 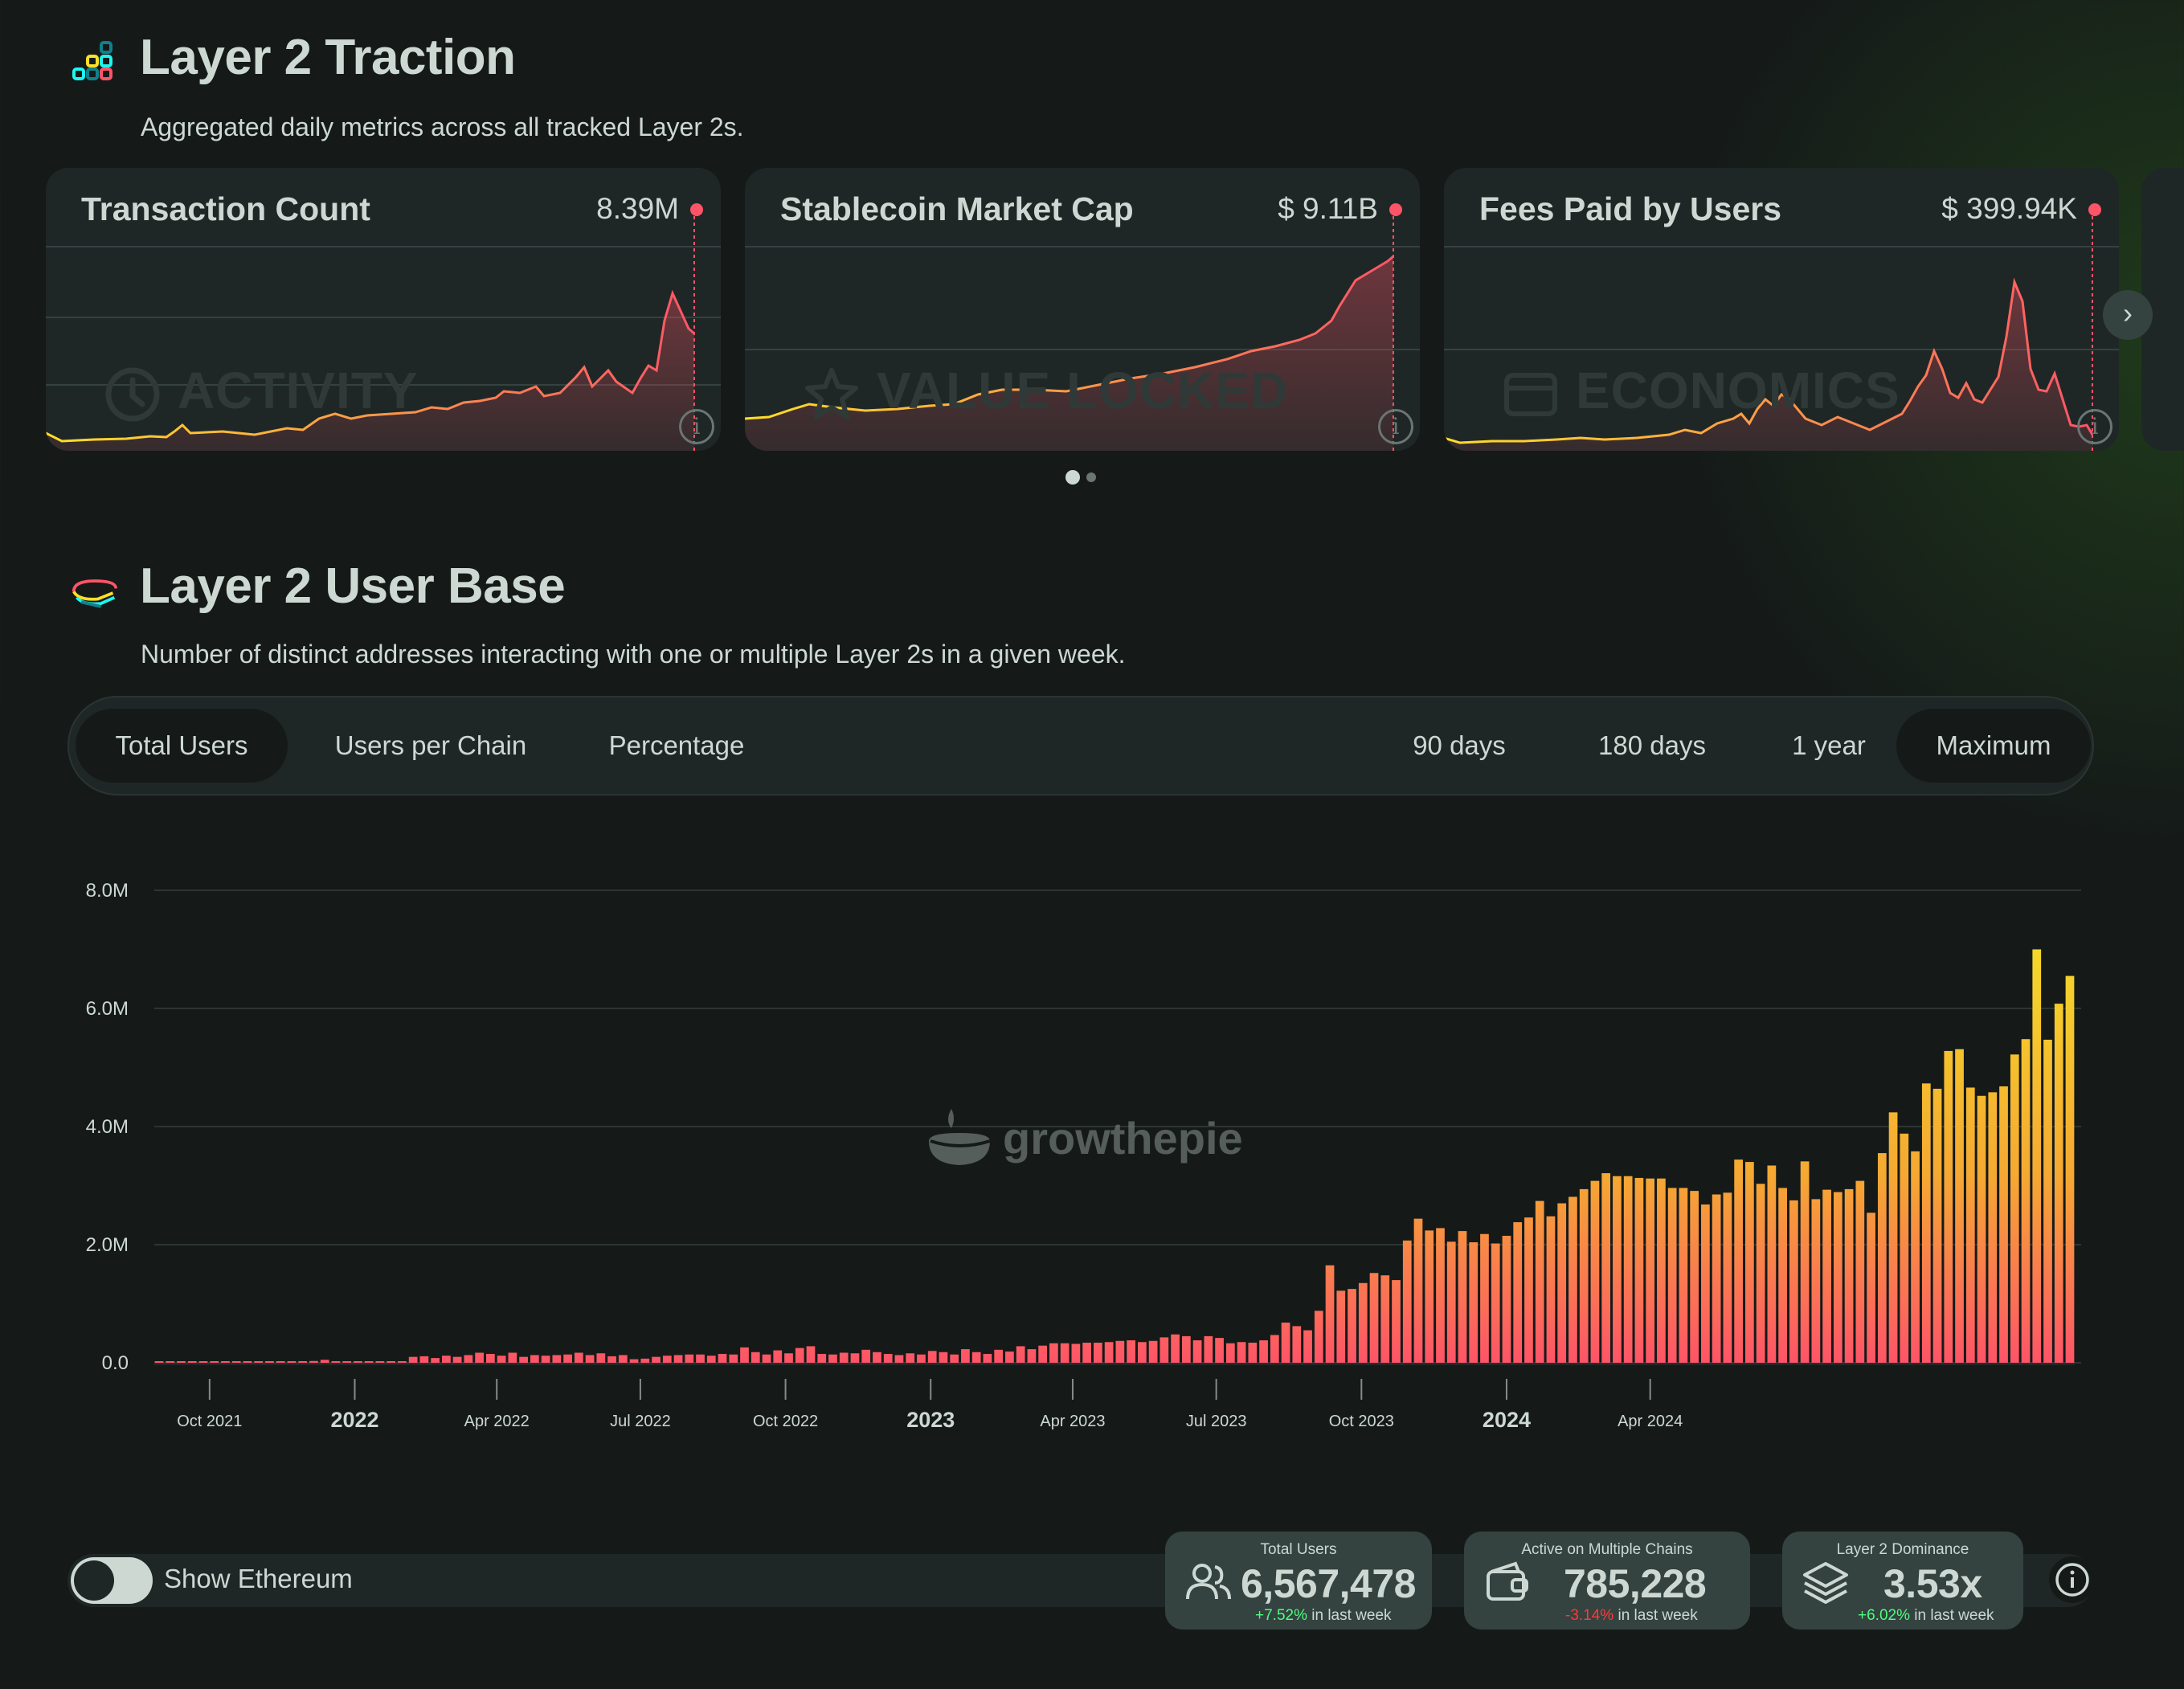 What do you see at coordinates (112, 1580) in the screenshot?
I see `show-ethereum-toggle` at bounding box center [112, 1580].